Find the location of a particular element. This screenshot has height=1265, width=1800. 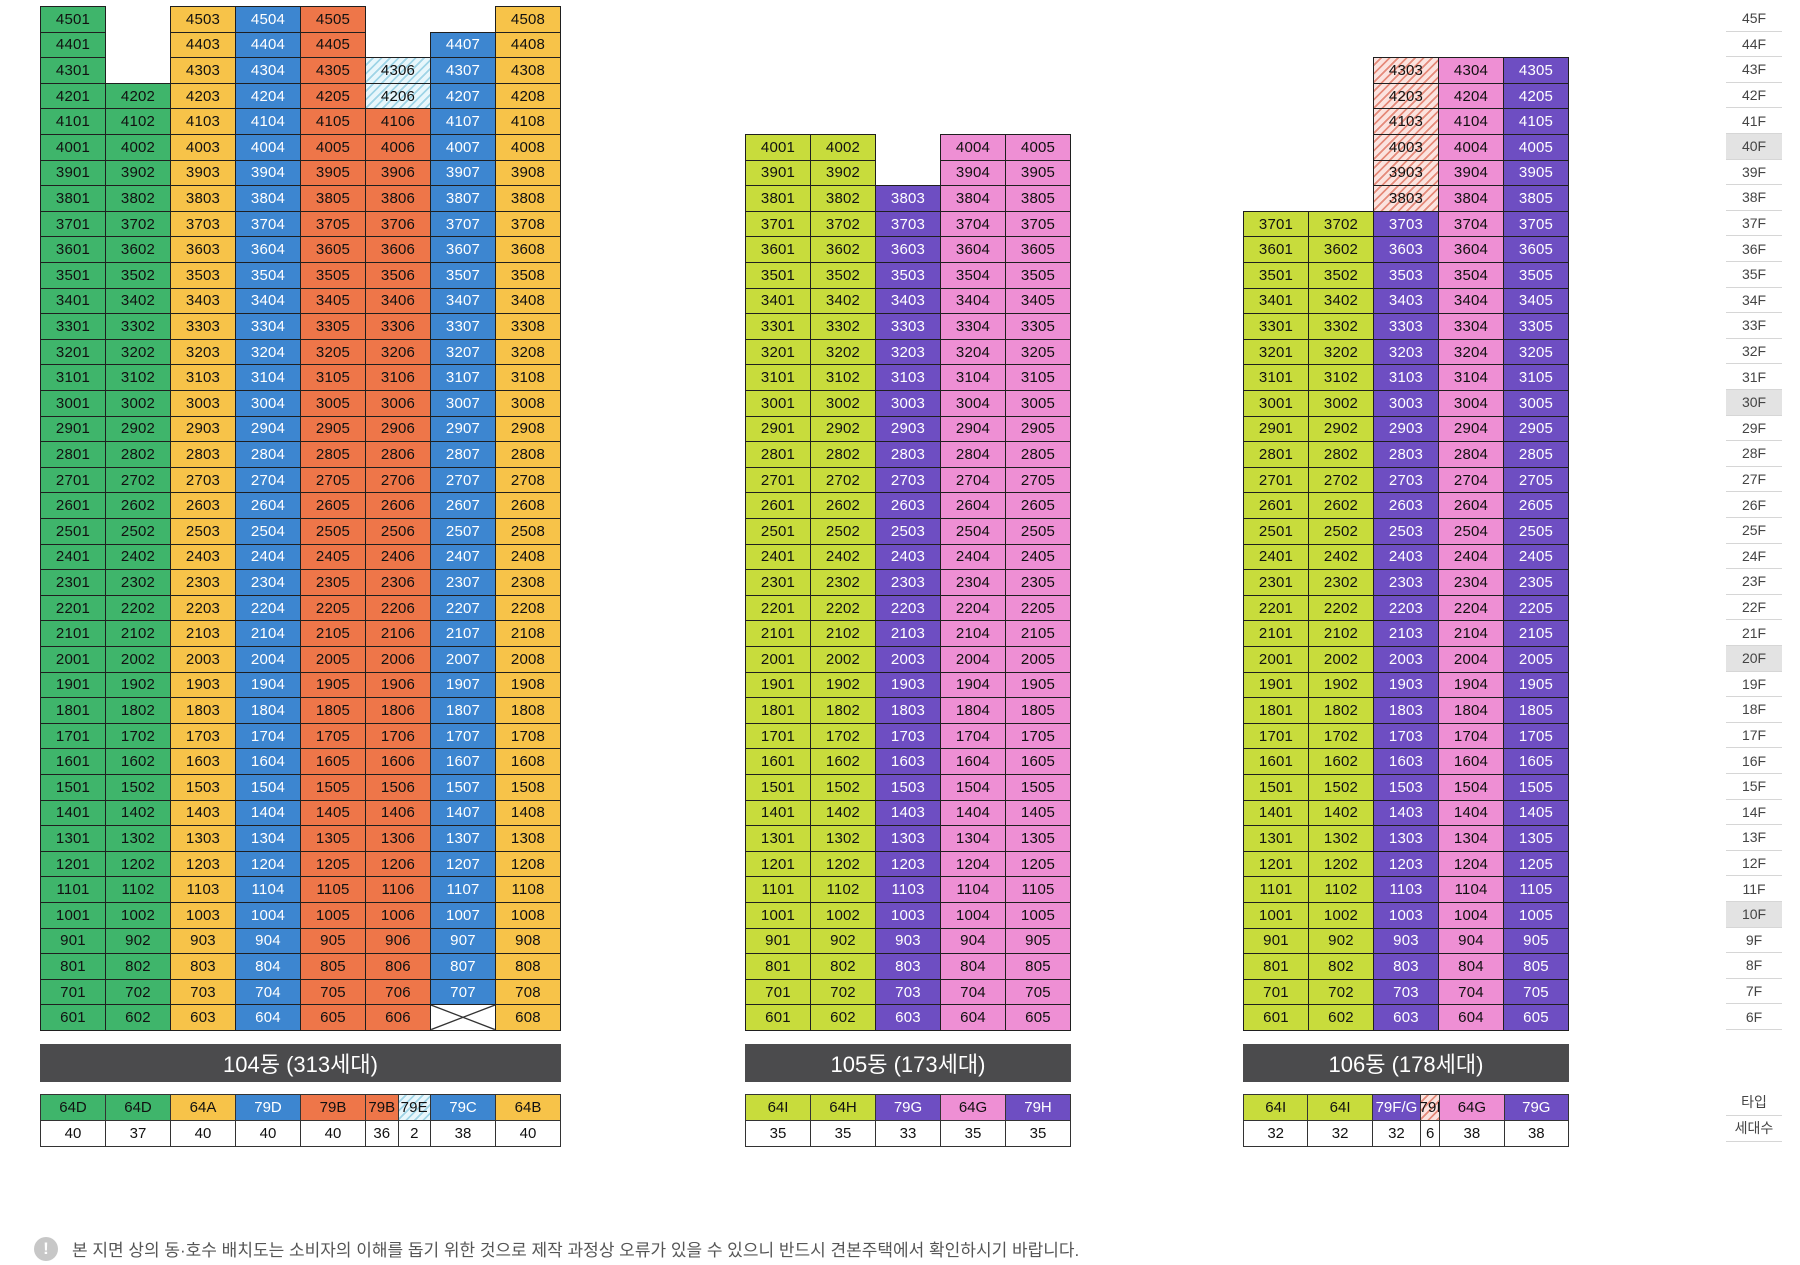

unit-cell: 4501 is located at coordinates (73, 19).